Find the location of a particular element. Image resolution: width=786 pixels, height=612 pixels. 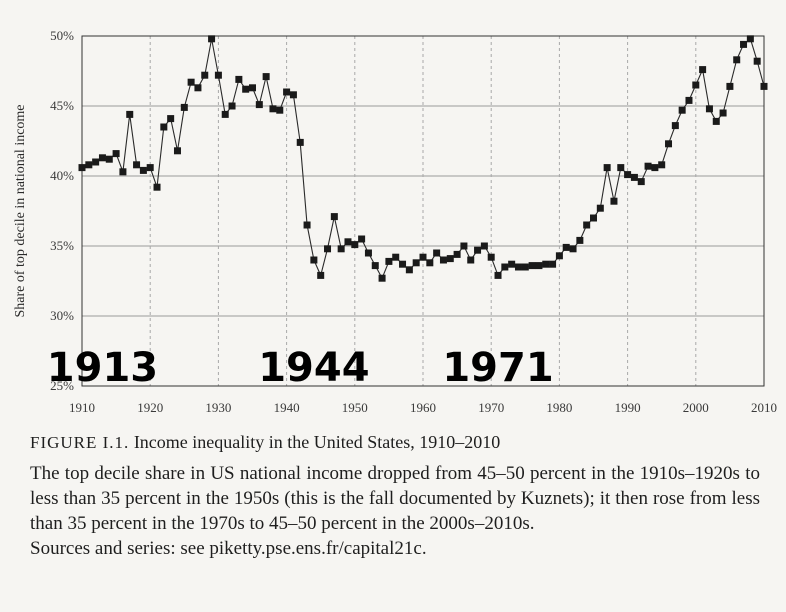

year-annotation: 1913 is located at coordinates (102, 368).